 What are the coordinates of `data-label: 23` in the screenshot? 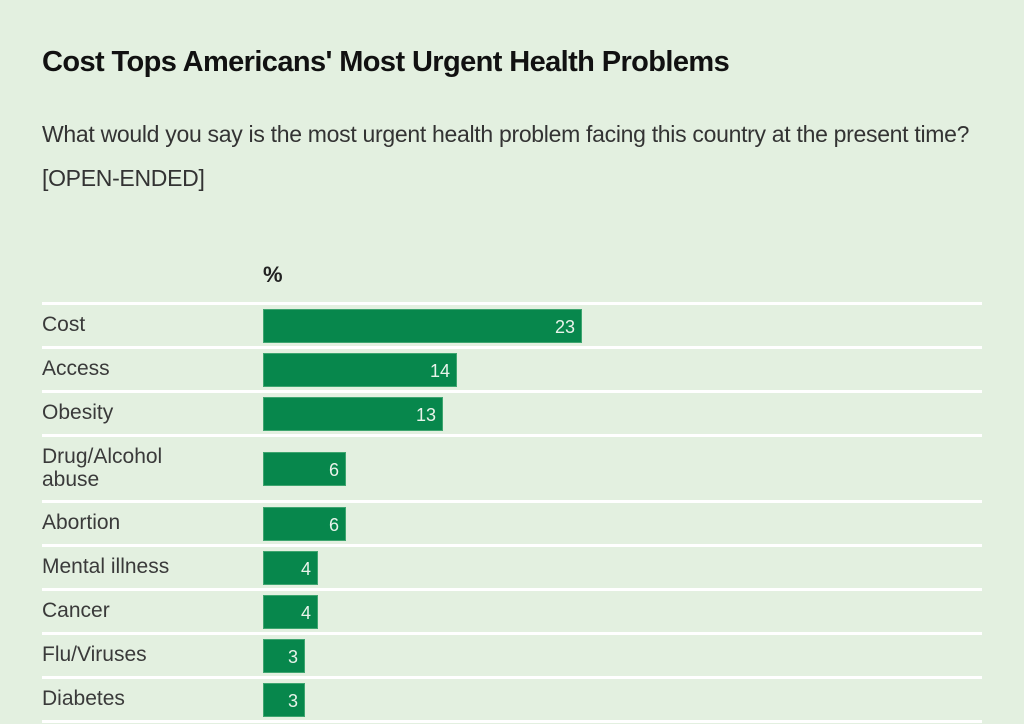 It's located at (564, 326).